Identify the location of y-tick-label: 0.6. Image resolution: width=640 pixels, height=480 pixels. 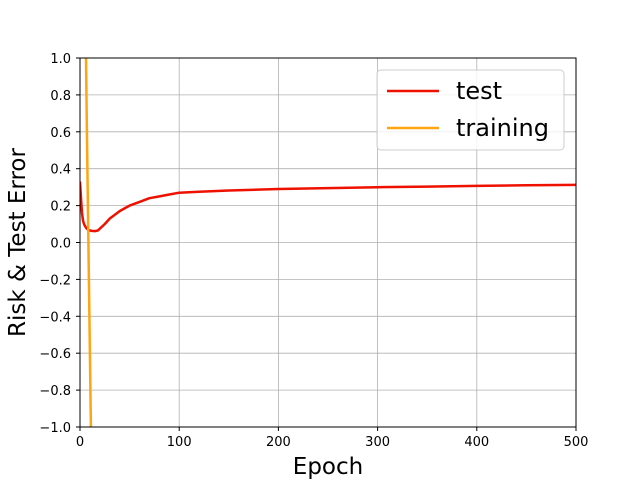
(60, 133).